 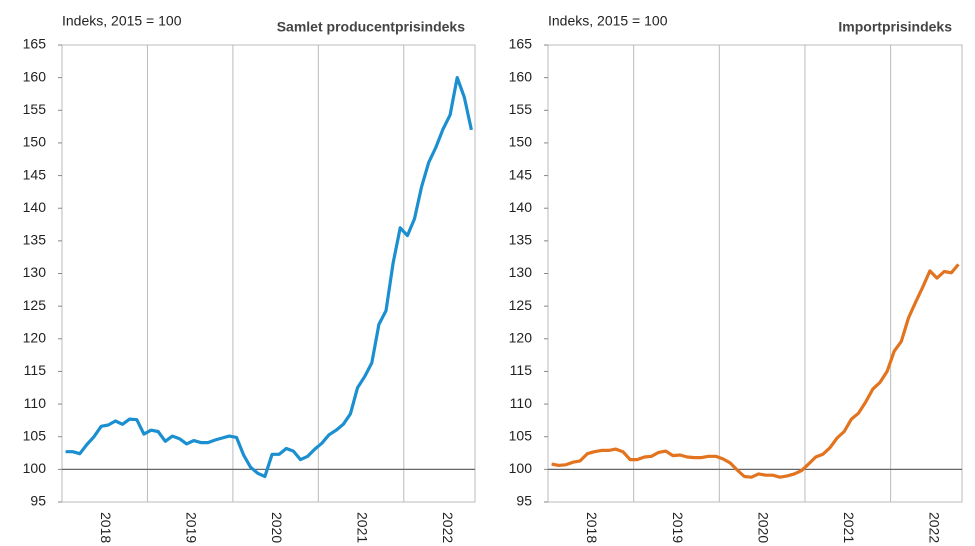 What do you see at coordinates (895, 27) in the screenshot?
I see `chart-title: Importprisindeks` at bounding box center [895, 27].